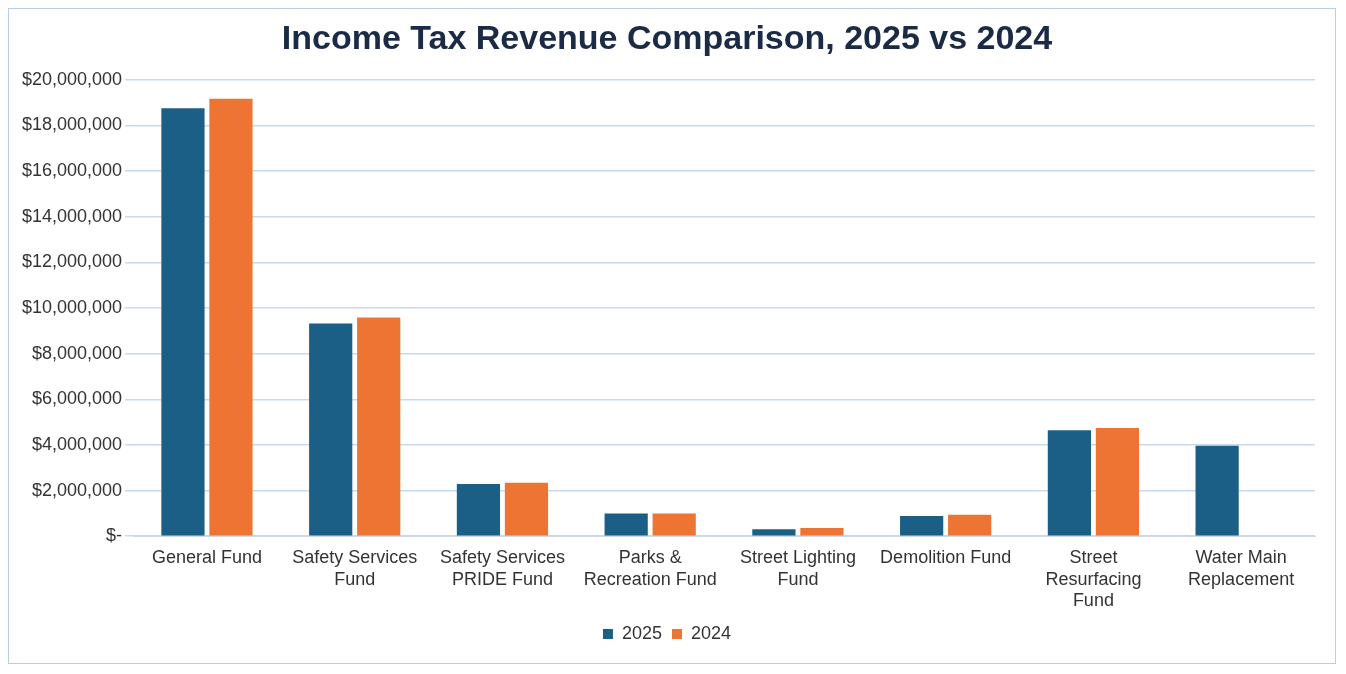 The height and width of the screenshot is (674, 1346). Describe the element at coordinates (797, 567) in the screenshot. I see `x-tick-label: Street Lighting Fund` at that location.